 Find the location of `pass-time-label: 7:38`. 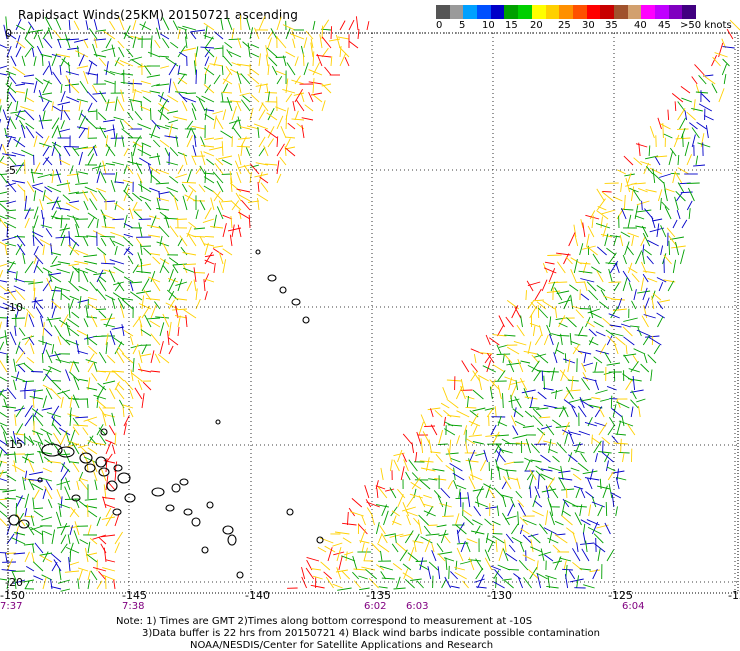

pass-time-label: 7:38 is located at coordinates (133, 606).